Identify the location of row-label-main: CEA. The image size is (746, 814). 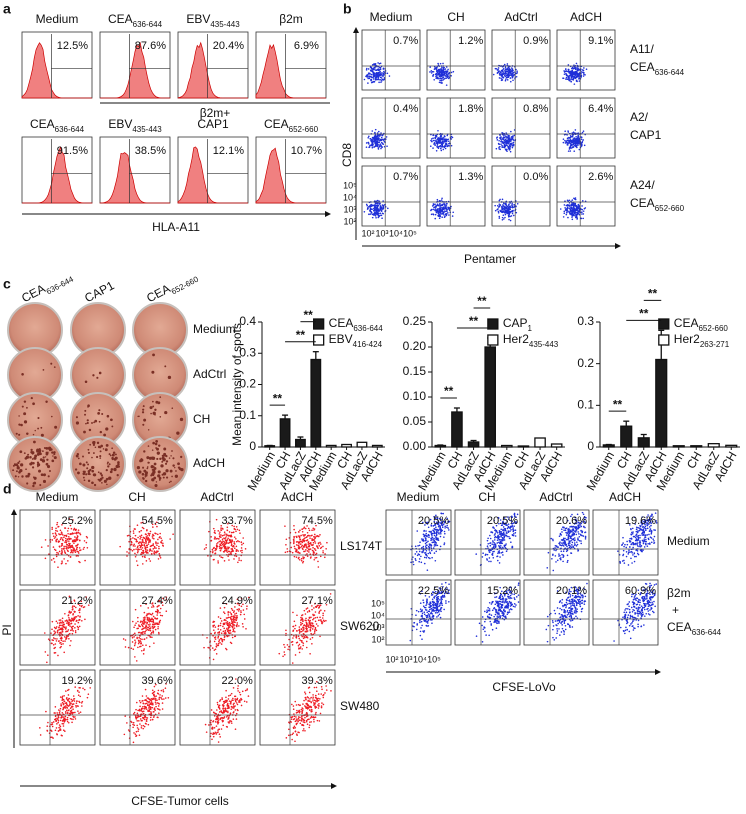
(642, 67).